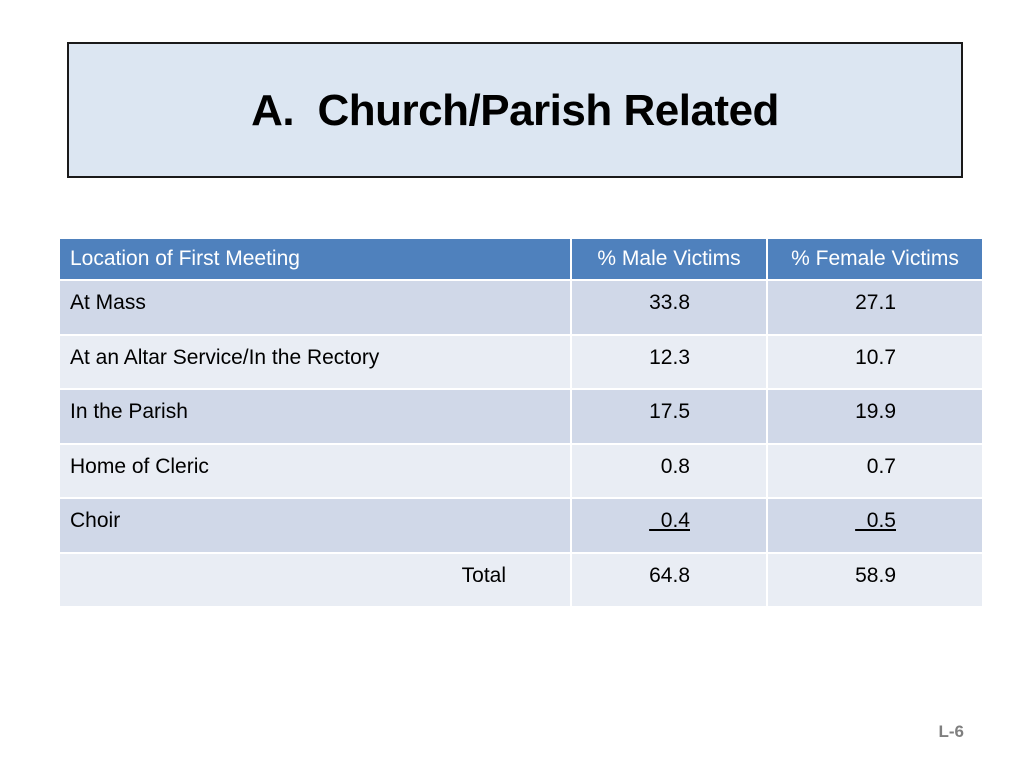 This screenshot has height=768, width=1024. What do you see at coordinates (669, 362) in the screenshot?
I see `male-value-cell: 12.3` at bounding box center [669, 362].